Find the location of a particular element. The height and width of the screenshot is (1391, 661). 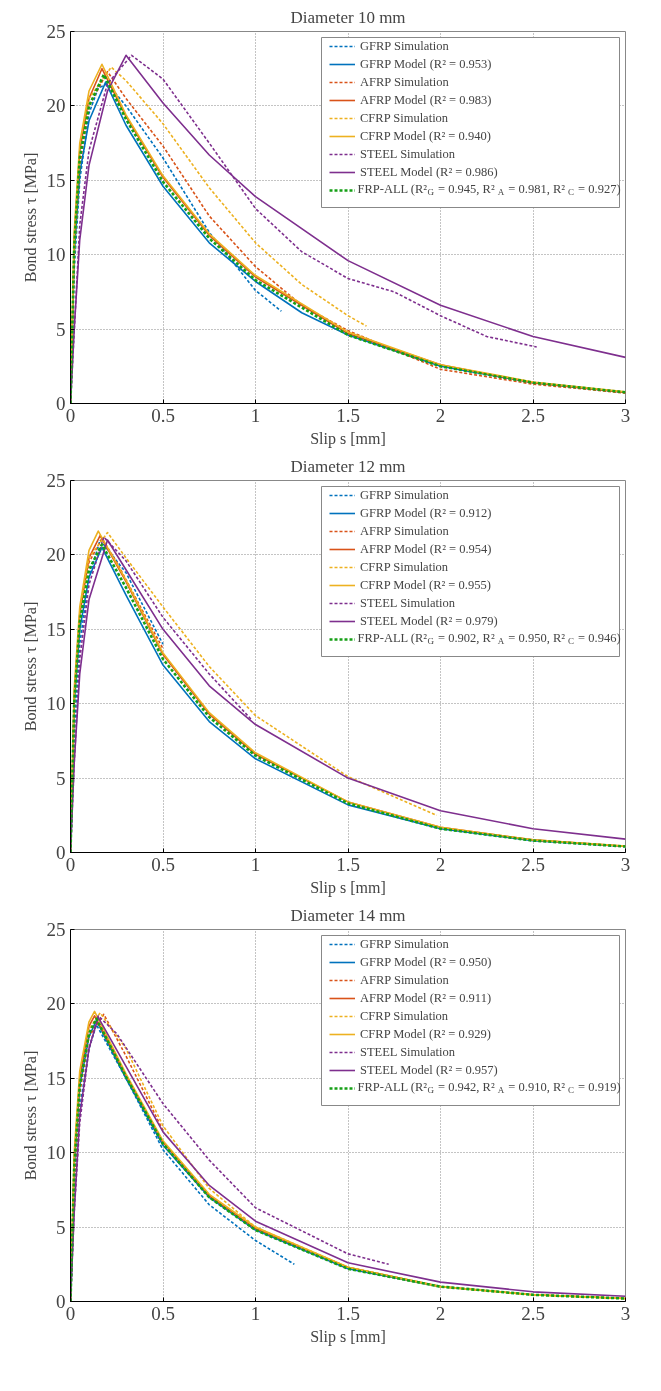

chart-title: Diameter 12 mm is located at coordinates (348, 466).